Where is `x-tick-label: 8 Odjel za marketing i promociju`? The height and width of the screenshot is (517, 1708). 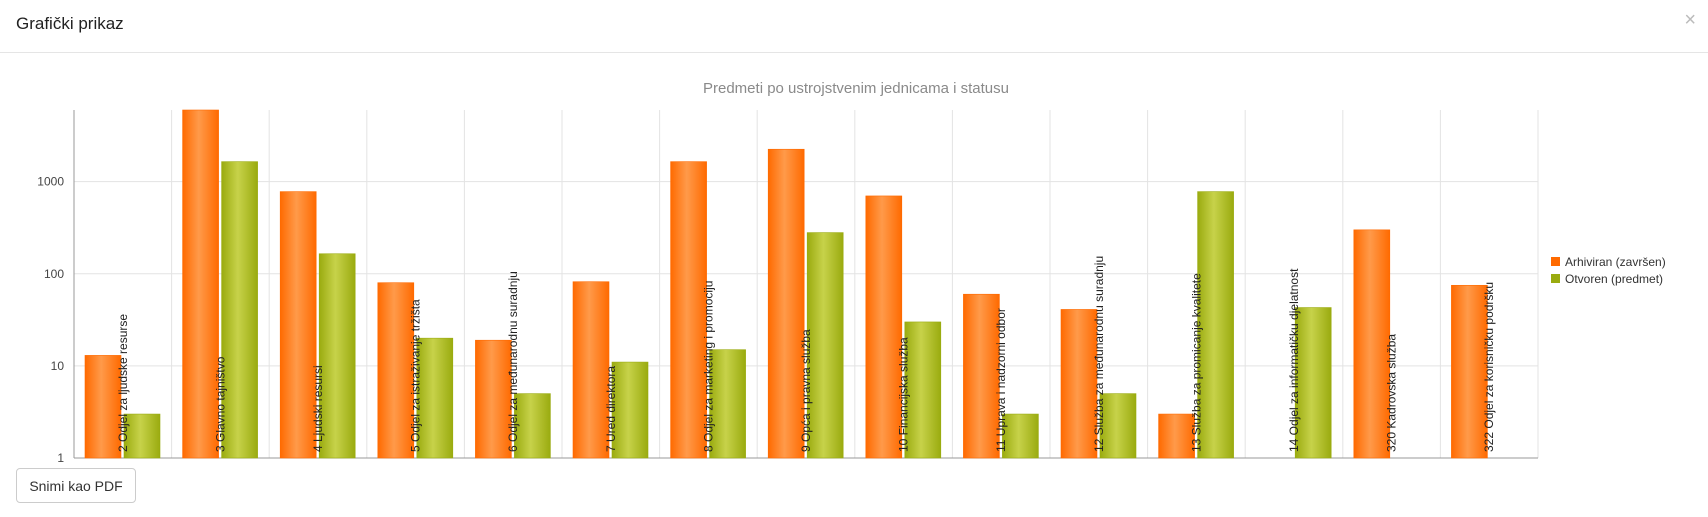 x-tick-label: 8 Odjel za marketing i promociju is located at coordinates (708, 366).